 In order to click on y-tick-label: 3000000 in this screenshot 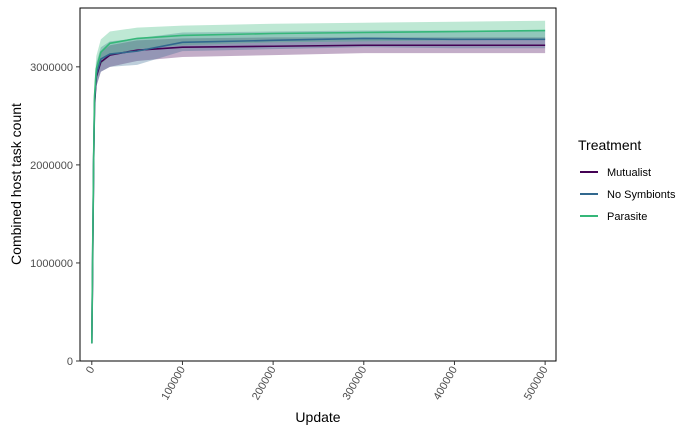, I will do `click(51, 68)`.